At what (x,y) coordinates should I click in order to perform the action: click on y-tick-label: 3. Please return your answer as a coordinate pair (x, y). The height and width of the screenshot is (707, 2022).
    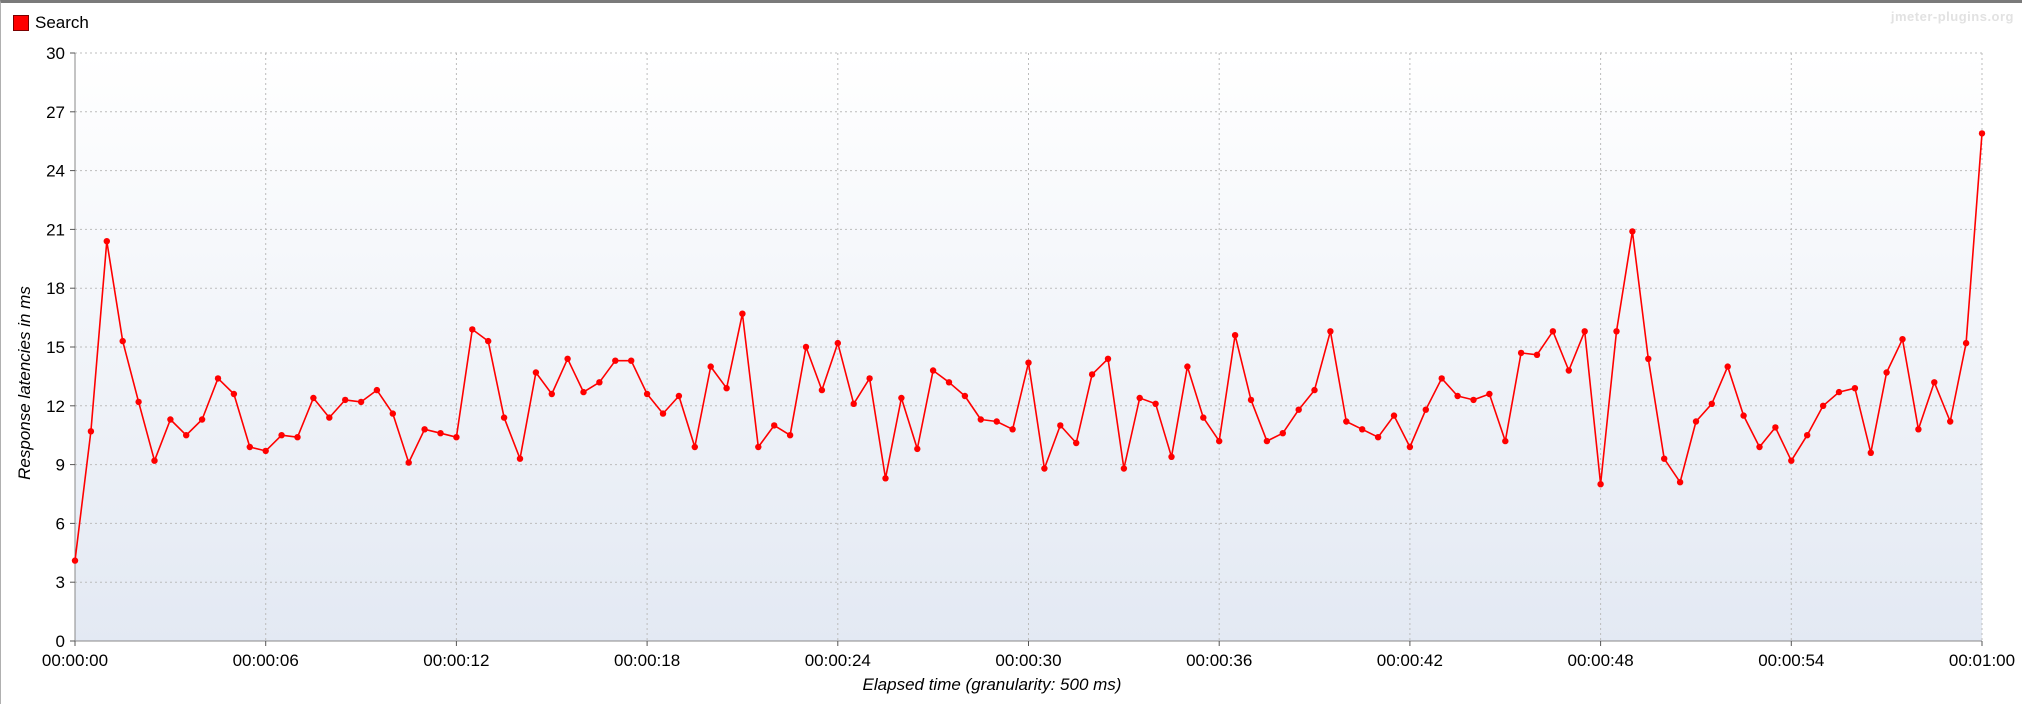
    Looking at the image, I should click on (60, 582).